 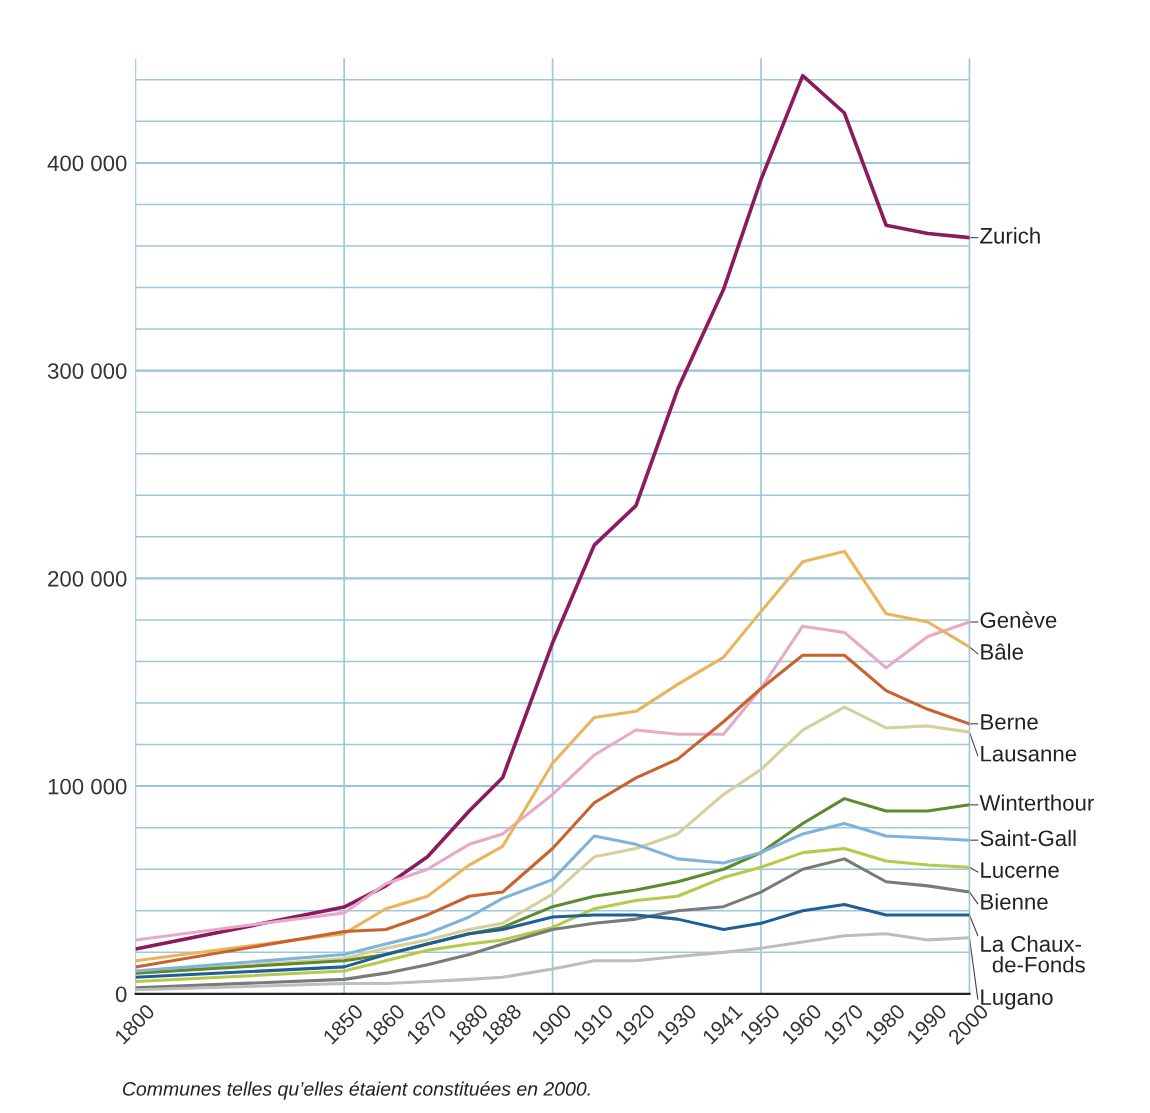 What do you see at coordinates (87, 578) in the screenshot?
I see `y-tick-label: 200 000` at bounding box center [87, 578].